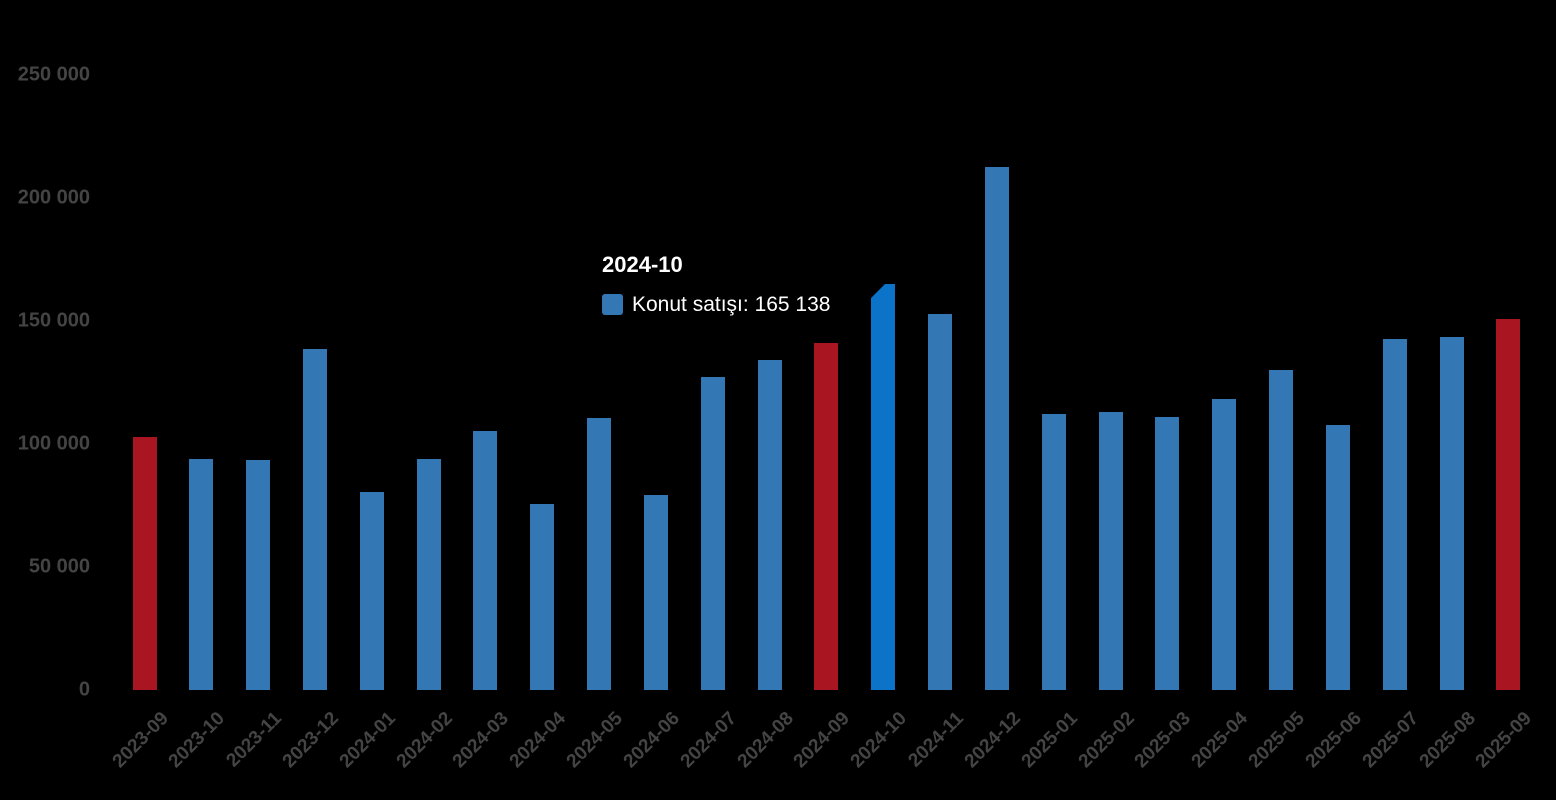 The width and height of the screenshot is (1556, 800). Describe the element at coordinates (878, 291) in the screenshot. I see `tooltip-callout-notch` at that location.